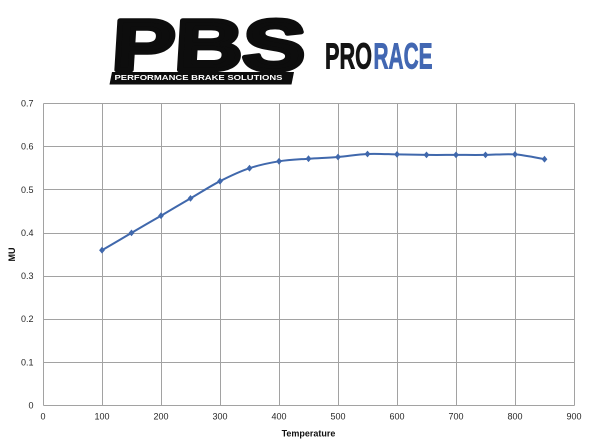 The height and width of the screenshot is (448, 600). Describe the element at coordinates (12, 255) in the screenshot. I see `svg-text: MU` at that location.